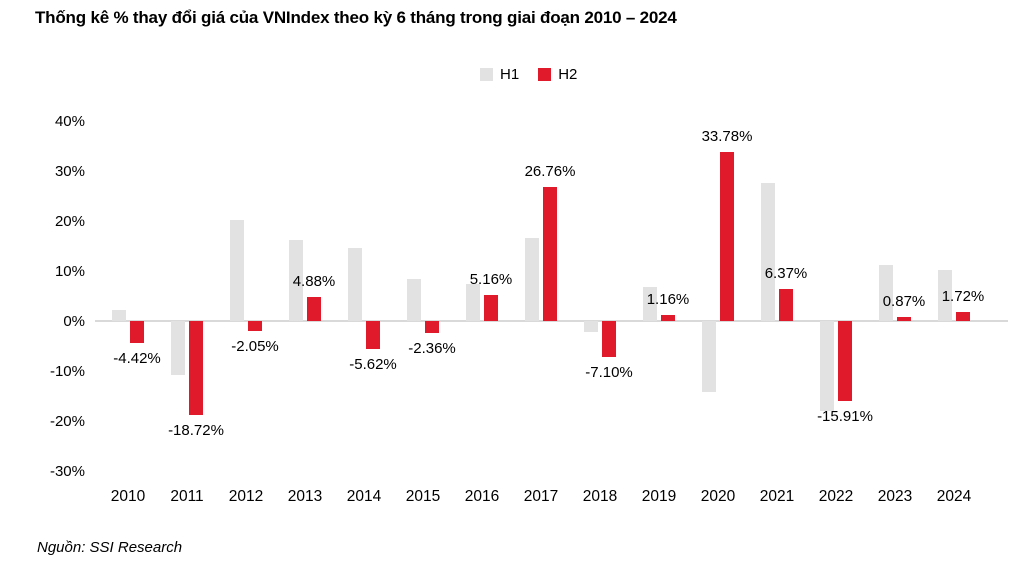 This screenshot has width=1025, height=567. What do you see at coordinates (668, 300) in the screenshot?
I see `data-label-h2-2019: 1.16%` at bounding box center [668, 300].